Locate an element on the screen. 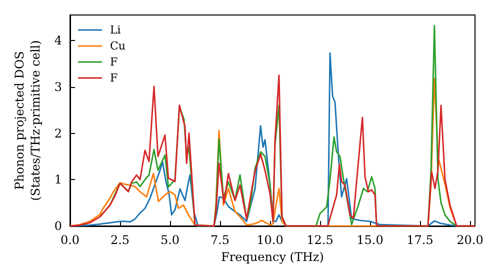 This screenshot has width=500, height=280. y-tick-label: 1 is located at coordinates (58, 179).